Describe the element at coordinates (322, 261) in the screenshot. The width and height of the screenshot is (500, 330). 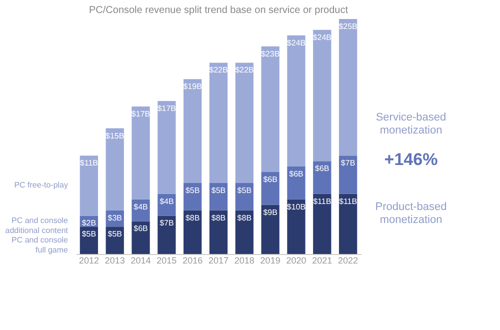
I see `x-tick-label: 2021` at that location.